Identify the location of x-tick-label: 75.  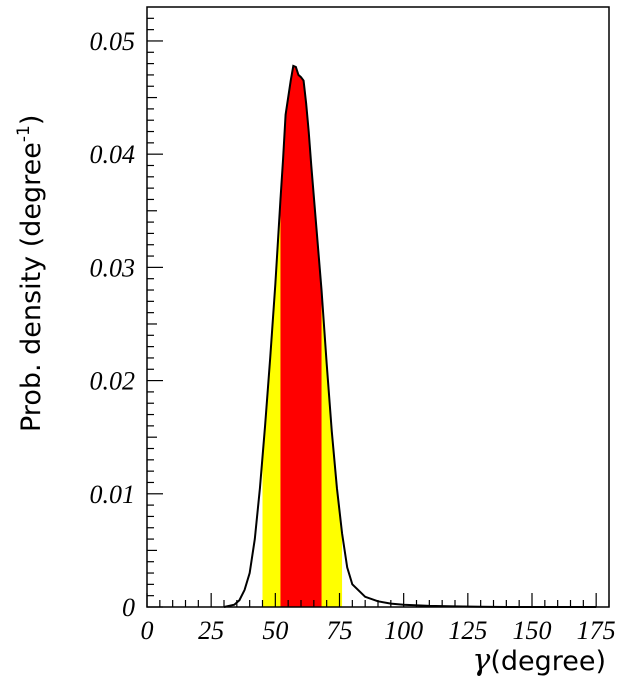
(340, 630).